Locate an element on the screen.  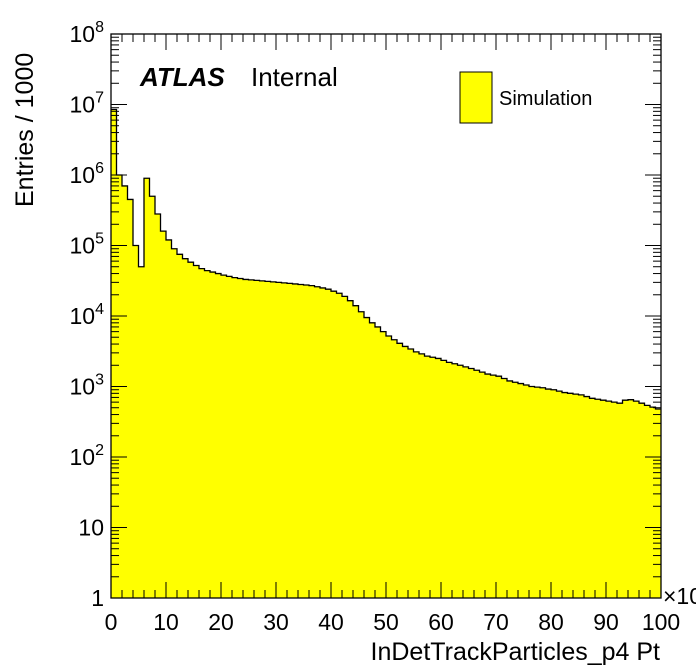
x-tick-label: 90 is located at coordinates (606, 622).